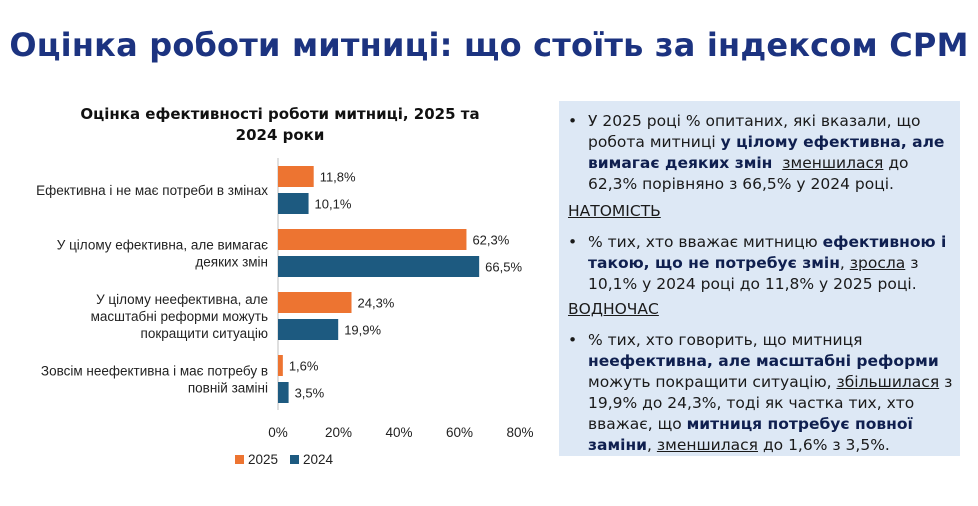 The image size is (978, 506). I want to click on category-label: деяких змін, so click(231, 262).